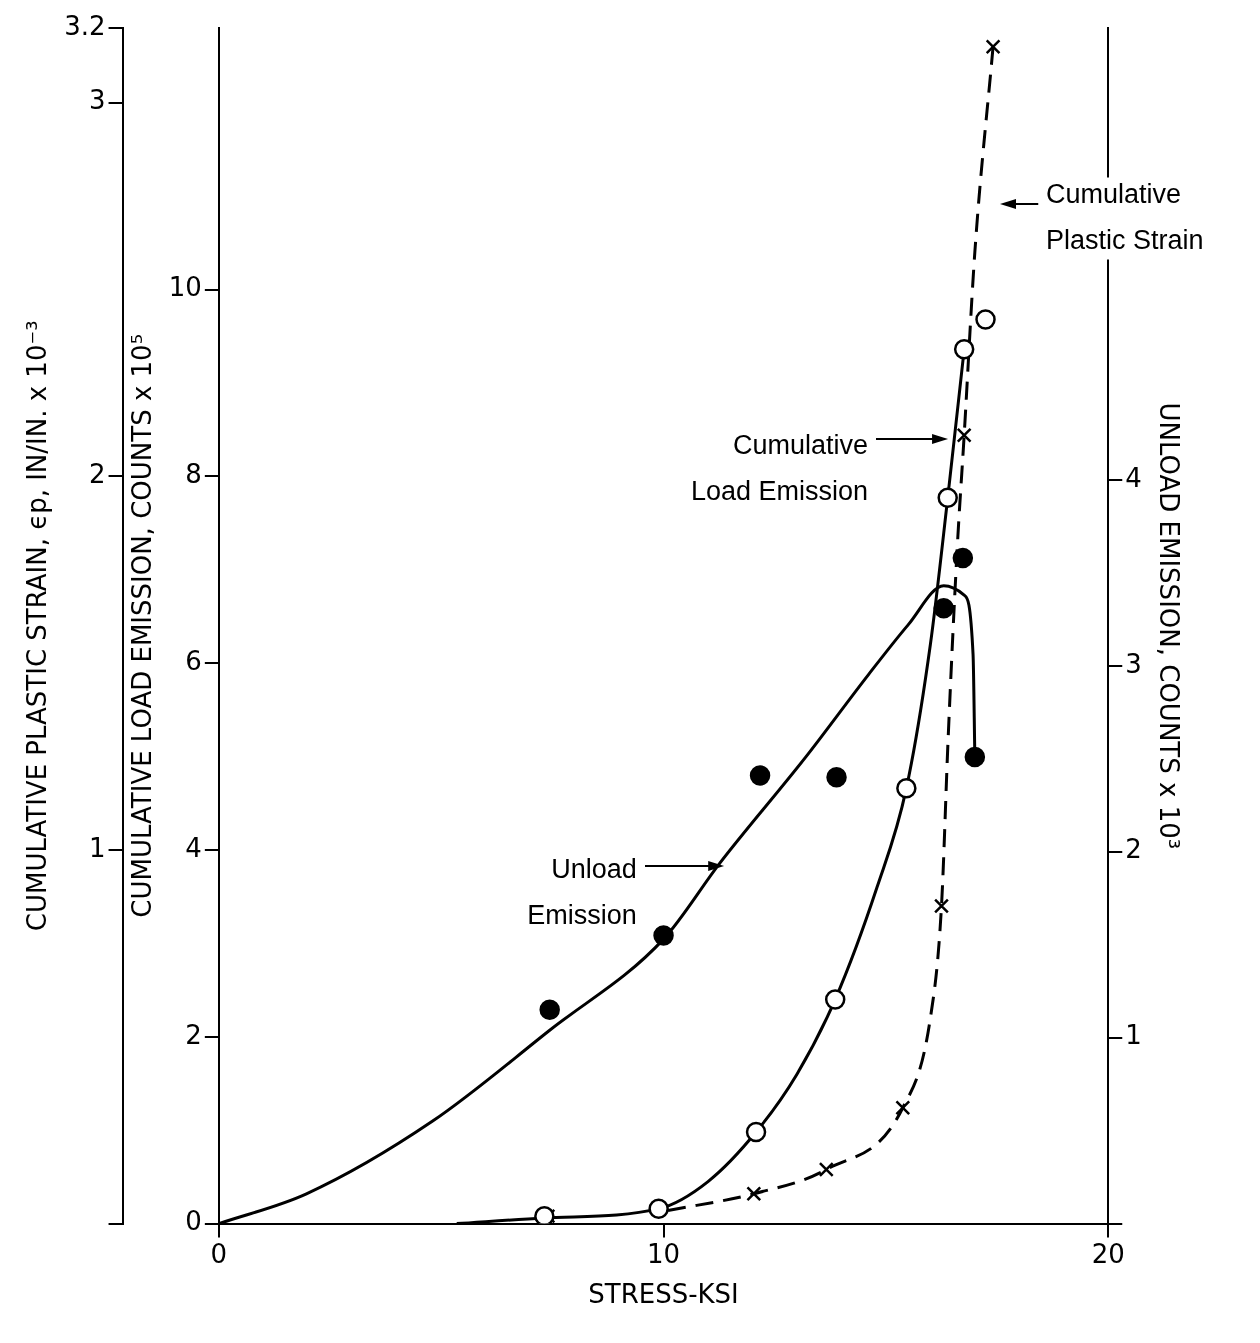  What do you see at coordinates (37, 626) in the screenshot?
I see `y-axis-title: CUMULATIVE PLASTIC STRAIN, ϵp, IN/IN. x 10⁻³` at bounding box center [37, 626].